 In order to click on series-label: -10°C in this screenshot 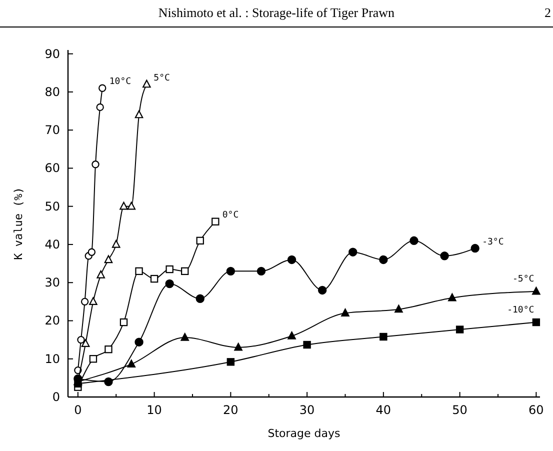, I will do `click(520, 310)`.